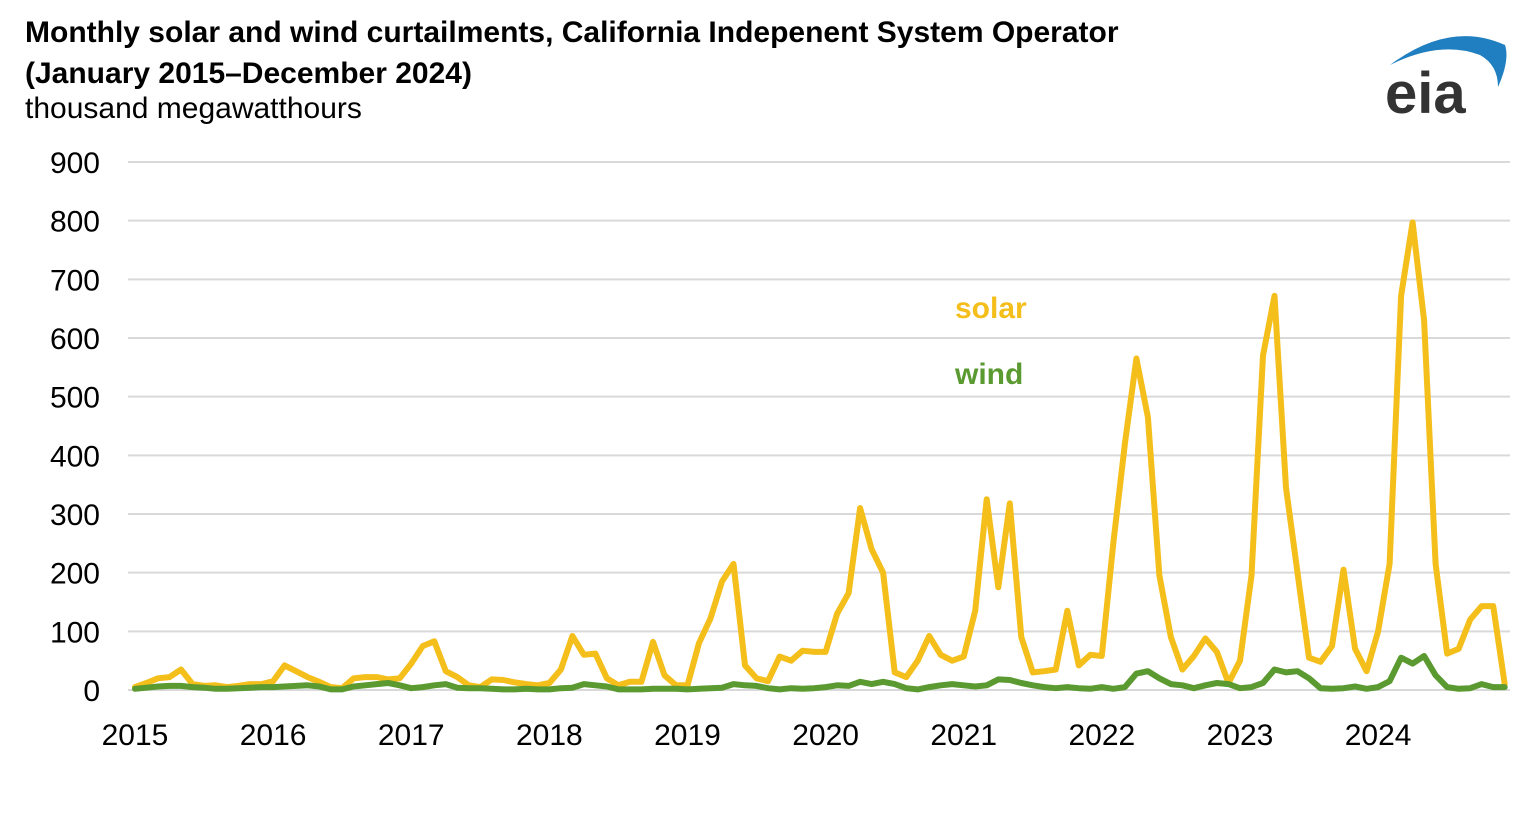 This screenshot has height=824, width=1536. What do you see at coordinates (988, 374) in the screenshot?
I see `series-label-wind: wind` at bounding box center [988, 374].